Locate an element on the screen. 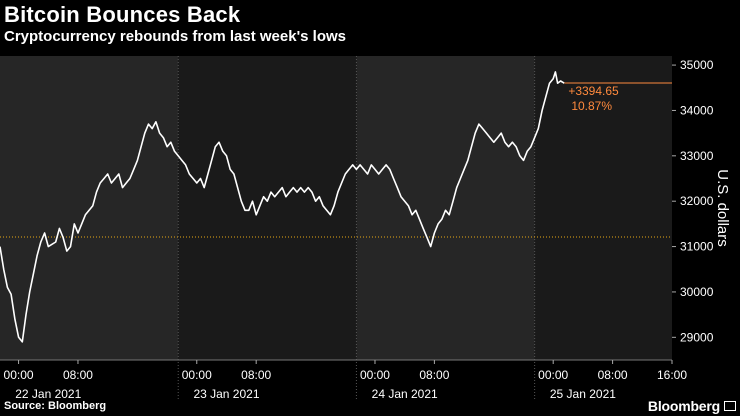 This screenshot has width=740, height=416. bloomberg-logo: Bloomberg is located at coordinates (683, 406).